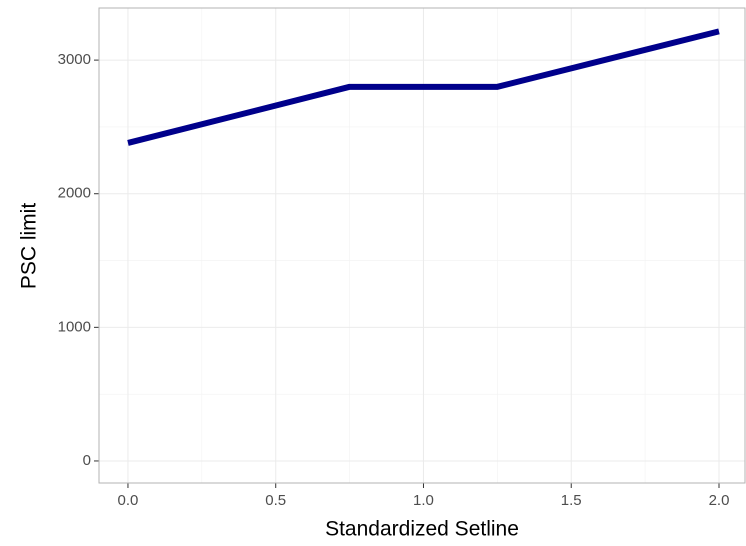  What do you see at coordinates (423, 500) in the screenshot?
I see `x-tick-label: 1.0` at bounding box center [423, 500].